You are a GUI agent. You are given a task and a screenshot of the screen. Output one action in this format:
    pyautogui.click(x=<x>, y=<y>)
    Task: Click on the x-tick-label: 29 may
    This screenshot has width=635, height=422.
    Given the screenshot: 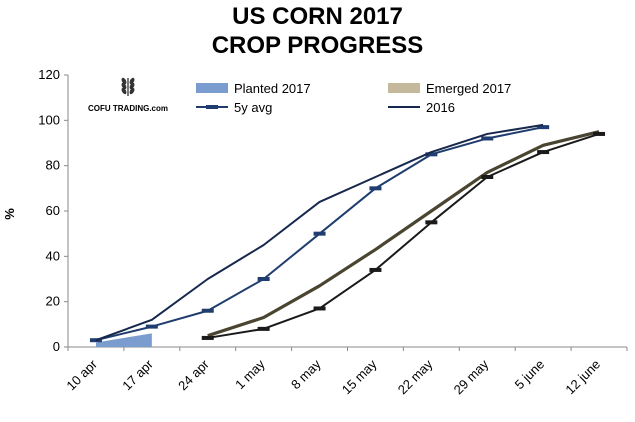 What is the action you would take?
    pyautogui.click(x=471, y=376)
    